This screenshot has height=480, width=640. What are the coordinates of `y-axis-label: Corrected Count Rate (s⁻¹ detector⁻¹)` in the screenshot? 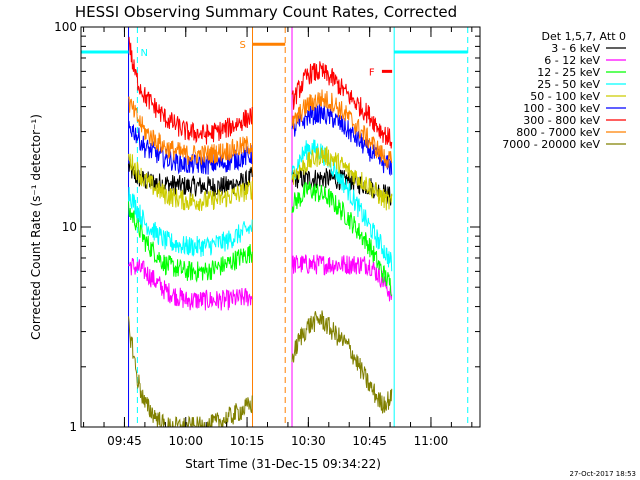 It's located at (36, 227).